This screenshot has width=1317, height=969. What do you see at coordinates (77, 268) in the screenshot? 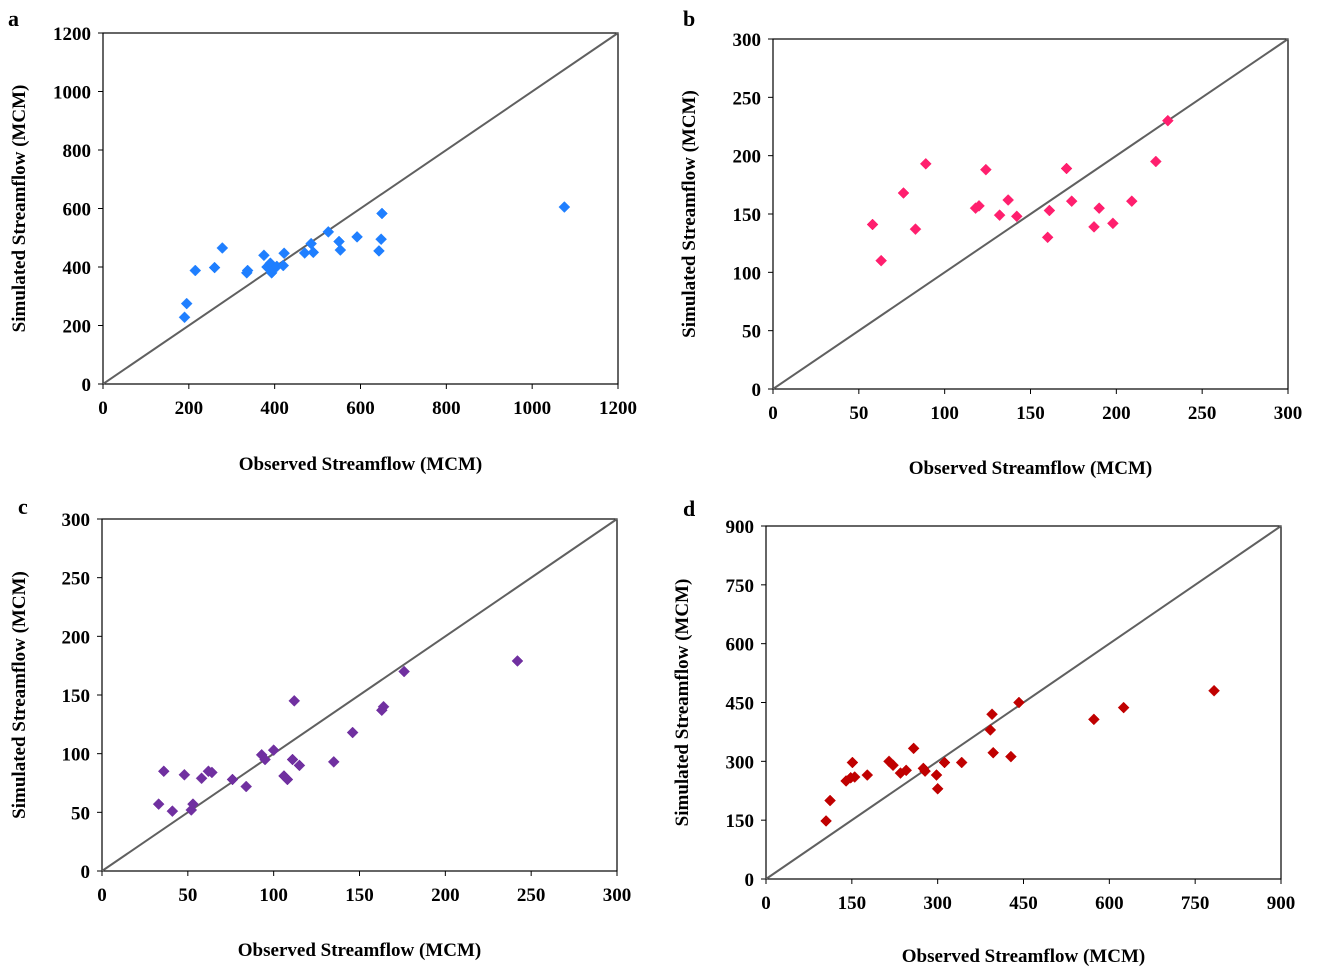
I see `y-tick-label: 400` at bounding box center [77, 268].